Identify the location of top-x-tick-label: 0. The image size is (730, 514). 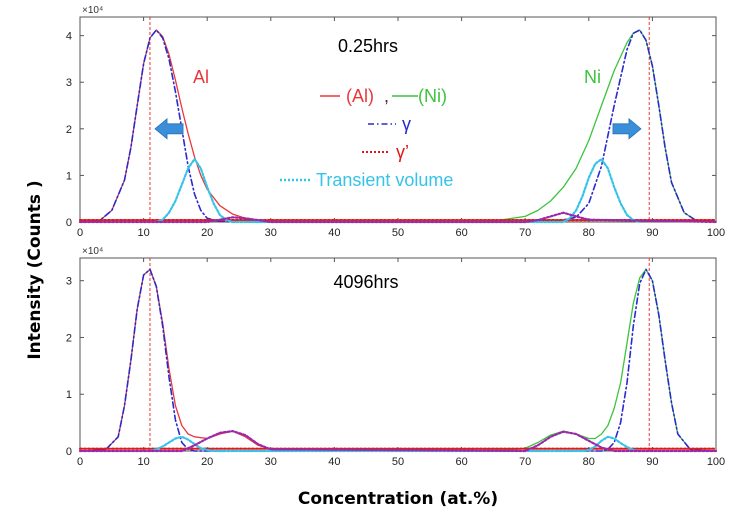
(80, 233).